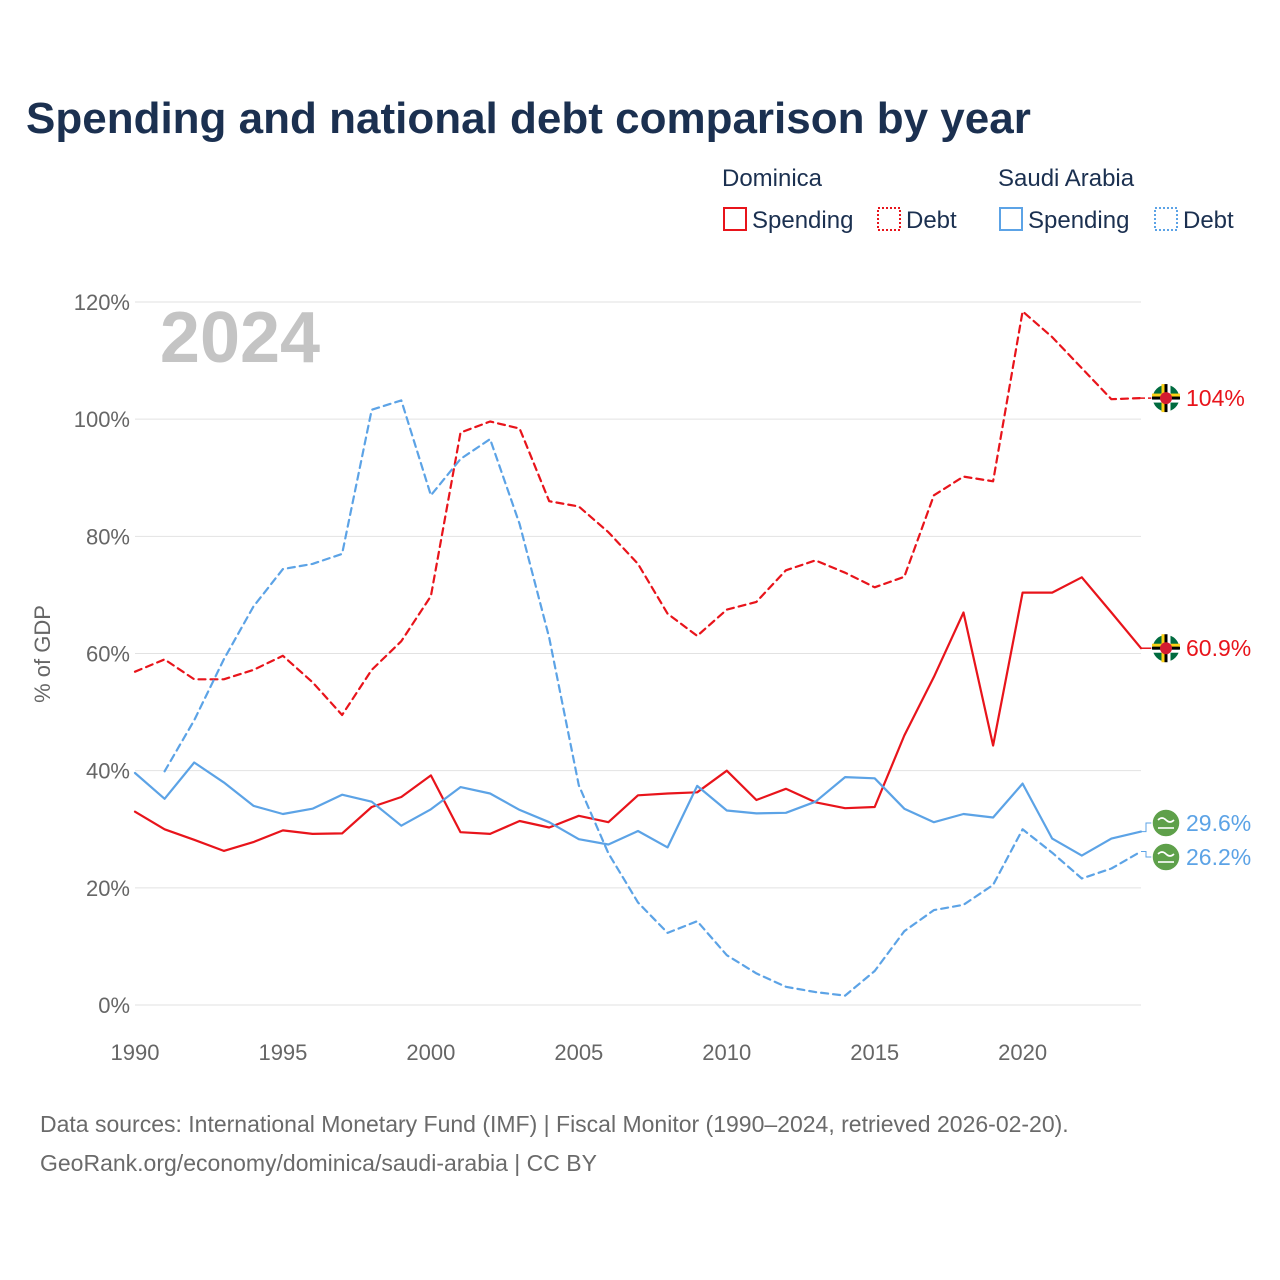 This screenshot has height=1280, width=1280. Describe the element at coordinates (1215, 398) in the screenshot. I see `end-value-label: 104%` at that location.